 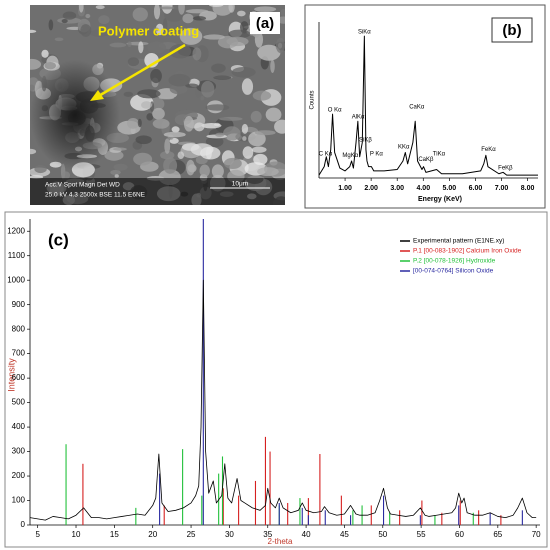 What do you see at coordinates (365, 140) in the screenshot?
I see `peak-label: SiKβ` at bounding box center [365, 140].